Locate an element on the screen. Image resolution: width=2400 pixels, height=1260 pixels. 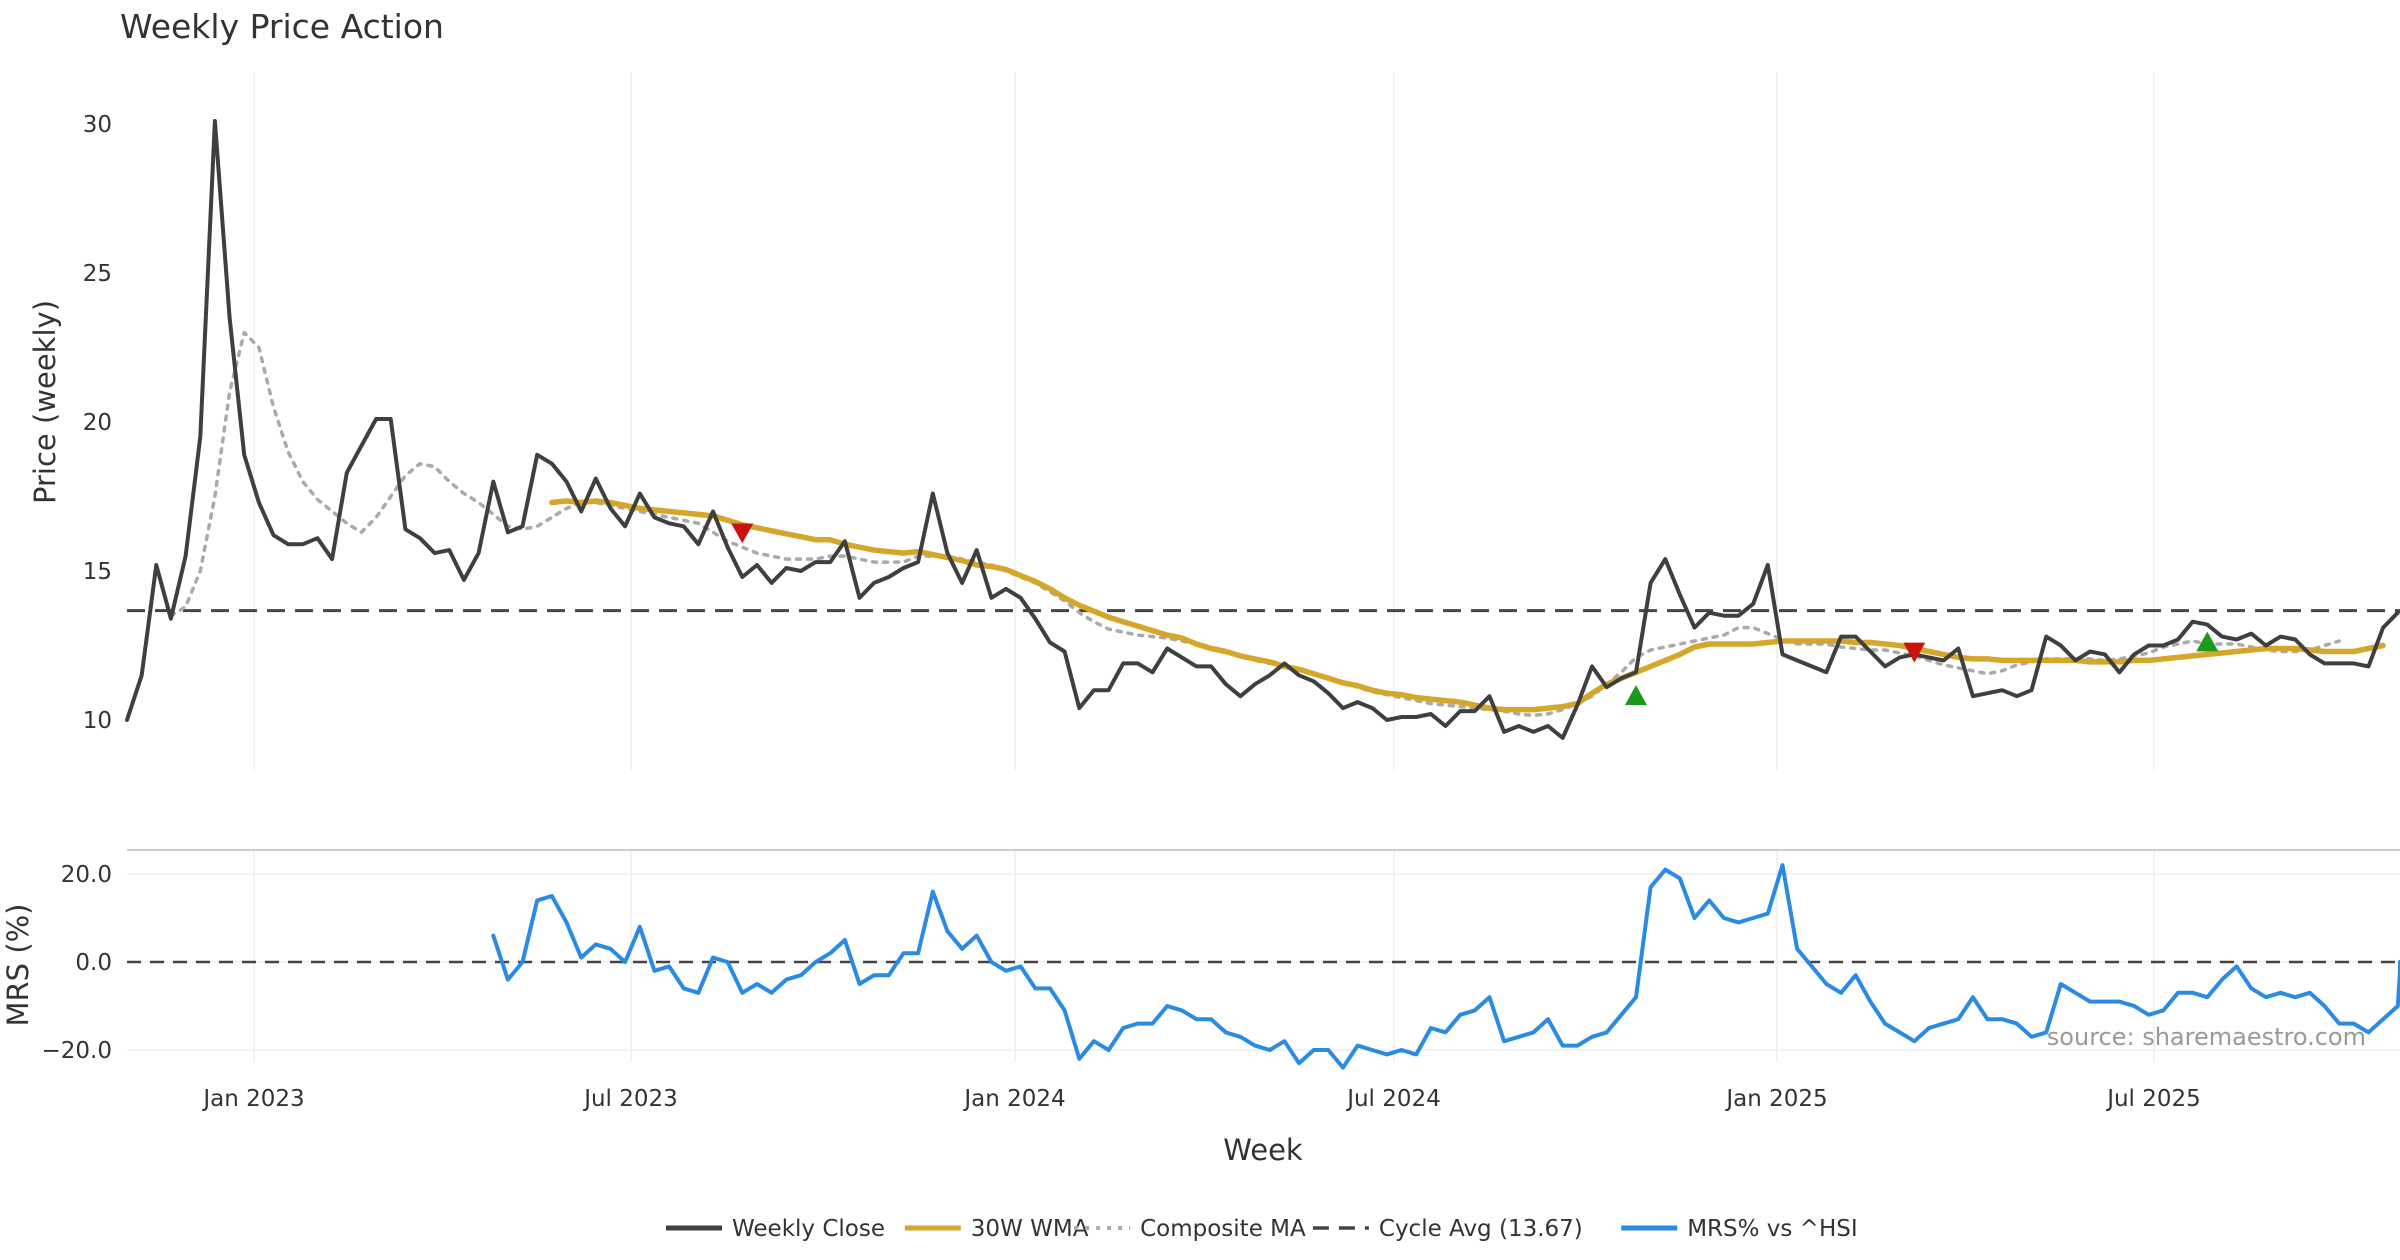
signal-markers is located at coordinates (1475, 614).